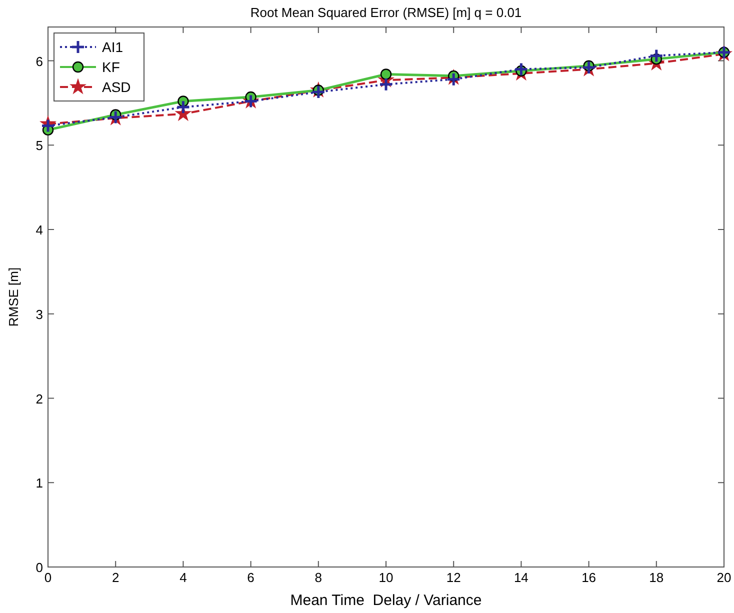 This screenshot has width=734, height=613. What do you see at coordinates (386, 600) in the screenshot?
I see `x-axis-title: Mean Time Delay / Variance` at bounding box center [386, 600].